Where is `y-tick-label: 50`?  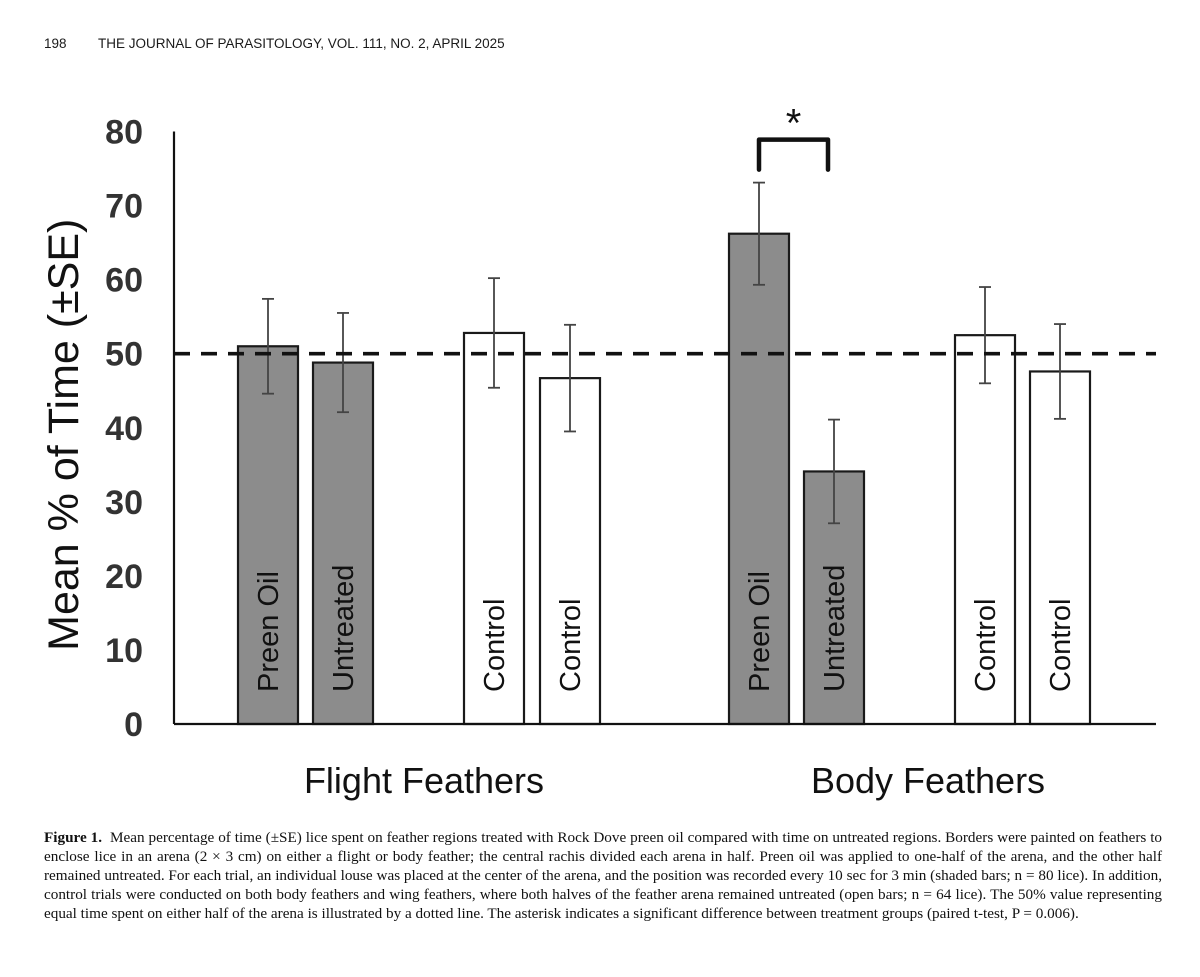
y-tick-label: 50 is located at coordinates (124, 355).